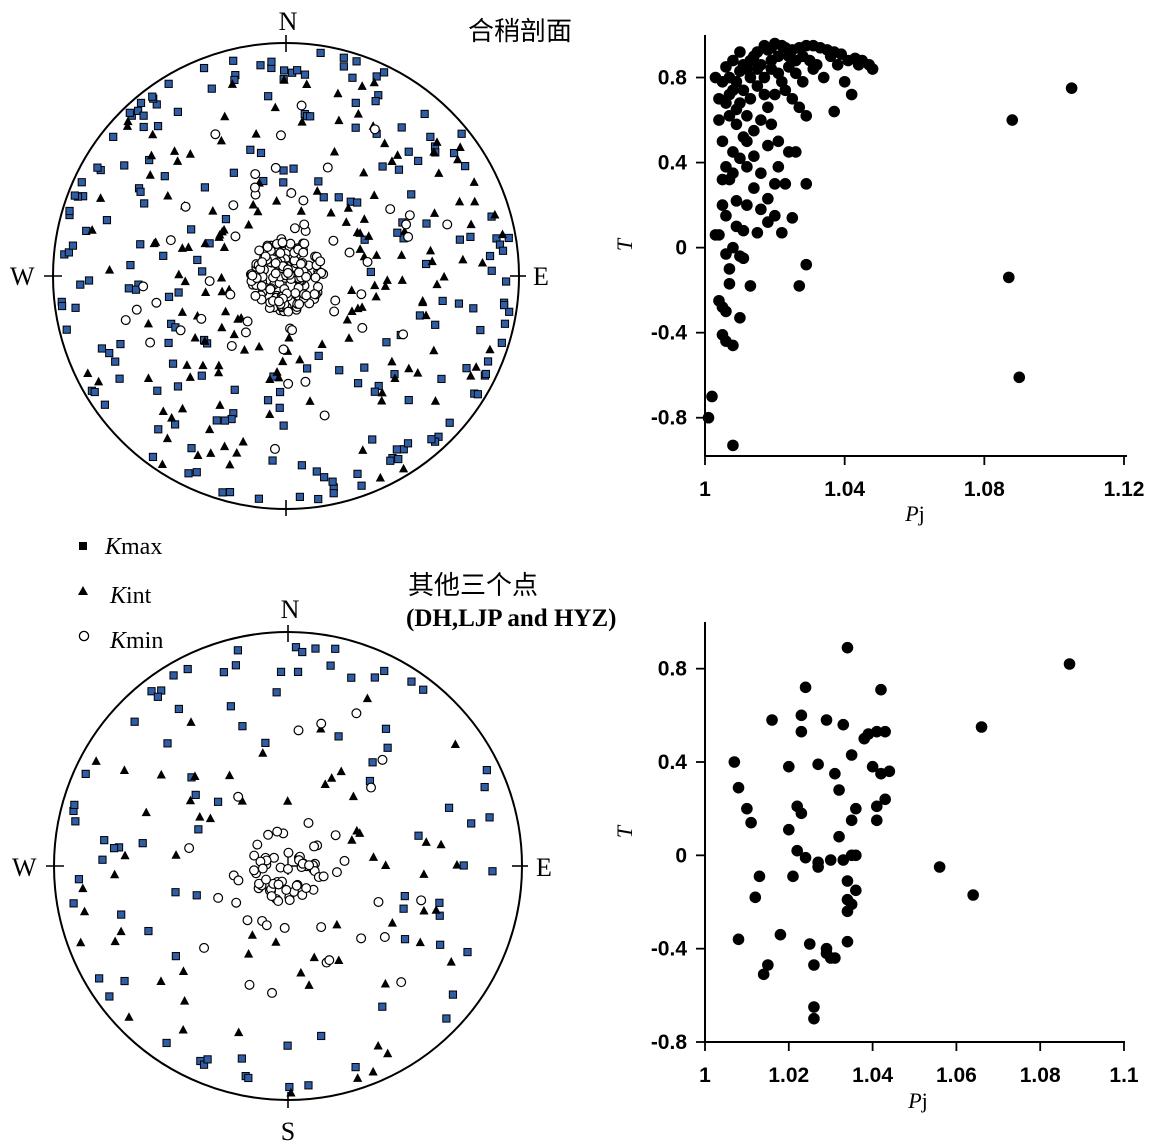 The image size is (1152, 1148). Describe the element at coordinates (130, 596) in the screenshot. I see `legend-kint-label: Kint` at that location.